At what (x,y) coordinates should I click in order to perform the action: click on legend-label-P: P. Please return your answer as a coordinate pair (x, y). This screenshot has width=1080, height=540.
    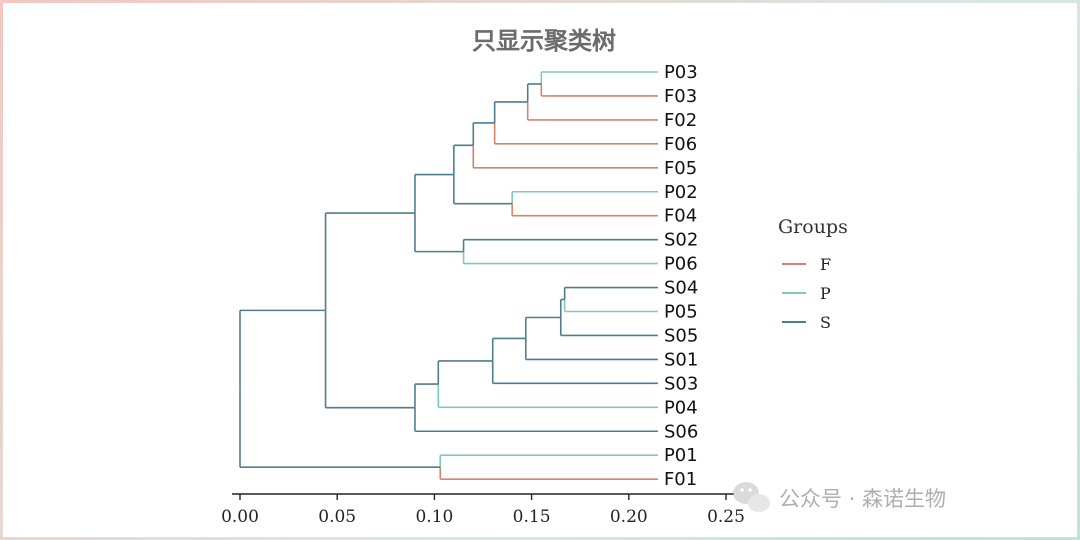
    Looking at the image, I should click on (825, 293).